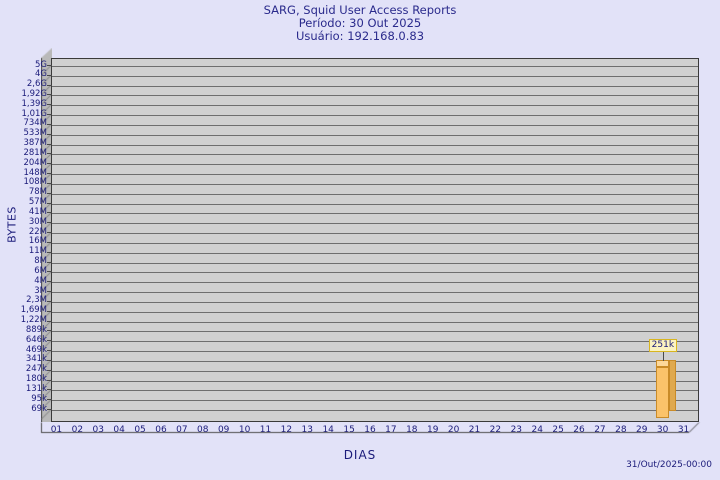 This screenshot has height=480, width=720. What do you see at coordinates (360, 36) in the screenshot?
I see `report-user: Usuário: 192.168.0.83` at bounding box center [360, 36].